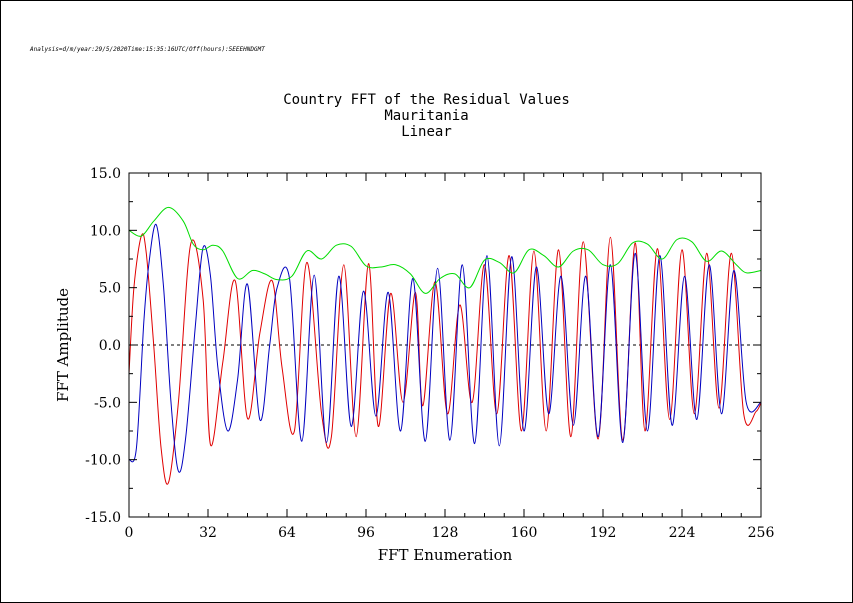 The height and width of the screenshot is (603, 853). Describe the element at coordinates (110, 346) in the screenshot. I see `y-tick-label: 0.0` at that location.